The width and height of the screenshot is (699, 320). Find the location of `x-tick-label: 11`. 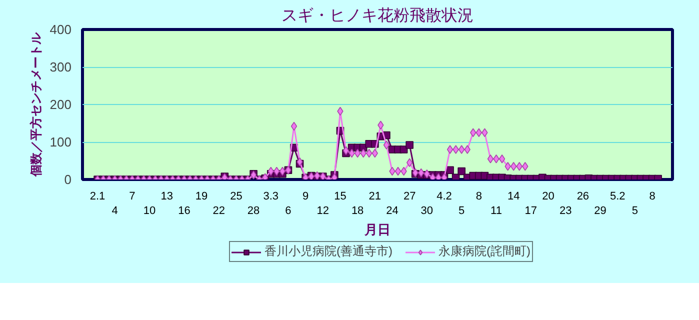

x-tick-label: 11 is located at coordinates (496, 210).